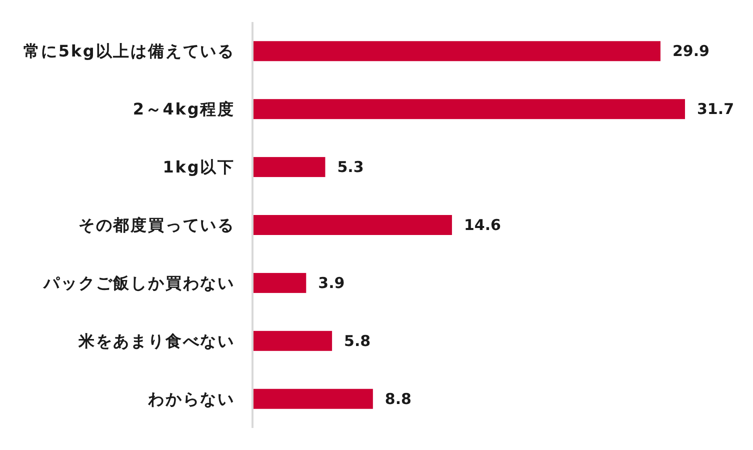  Describe the element at coordinates (156, 340) in the screenshot. I see `y-tick-label: 米をあまり食べない` at that location.